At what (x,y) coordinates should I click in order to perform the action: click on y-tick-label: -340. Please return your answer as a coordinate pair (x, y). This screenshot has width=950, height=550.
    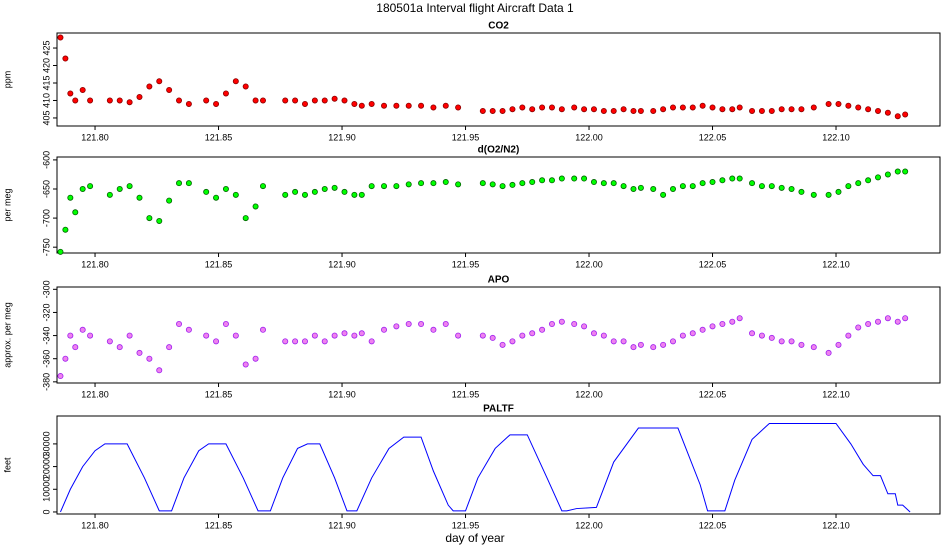
    Looking at the image, I should click on (46, 336).